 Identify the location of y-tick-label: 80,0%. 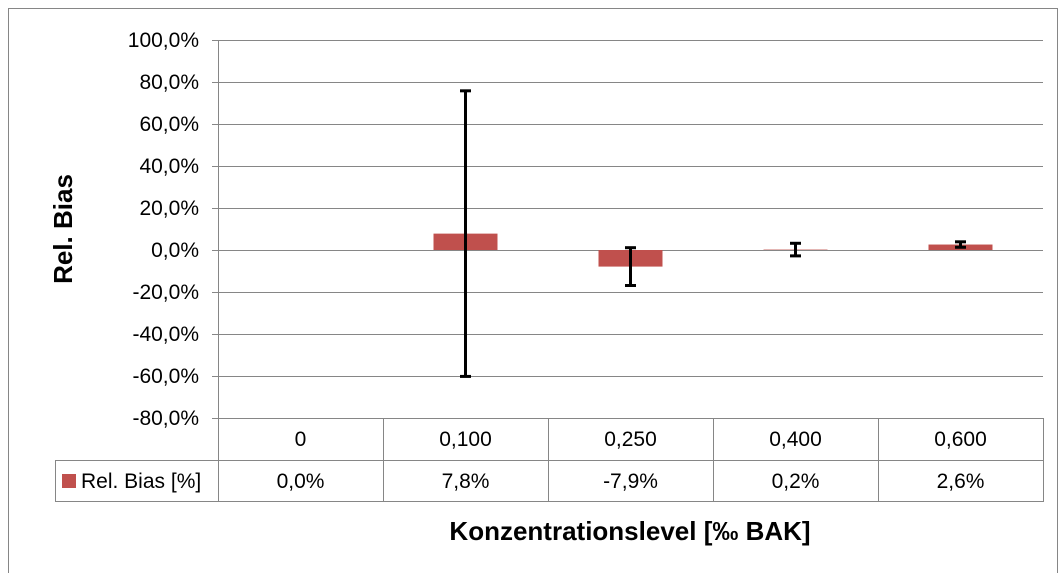
(169, 82).